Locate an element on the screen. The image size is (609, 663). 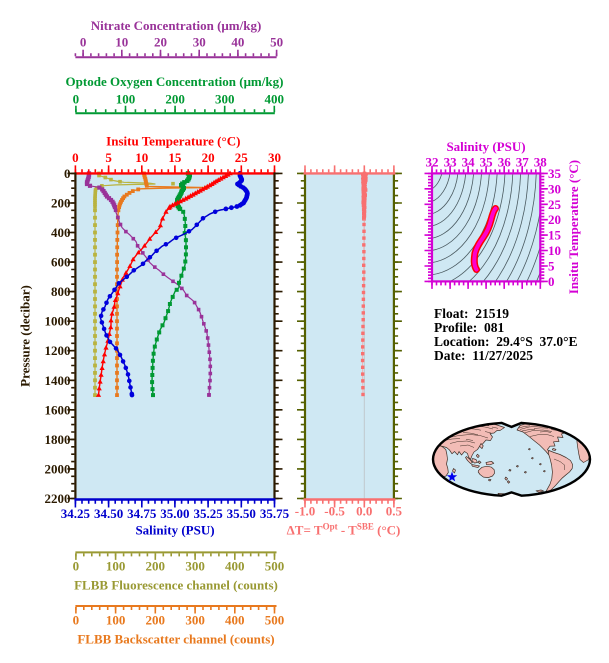
svg-text: 35.25 is located at coordinates (208, 513).